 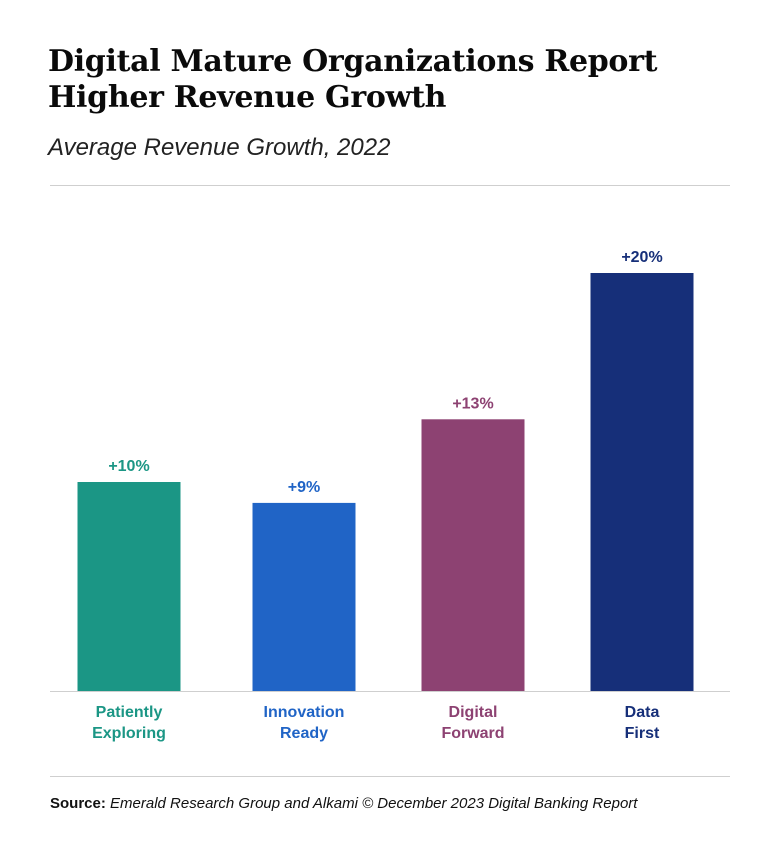 What do you see at coordinates (129, 586) in the screenshot?
I see `bar-patiently-exploring` at bounding box center [129, 586].